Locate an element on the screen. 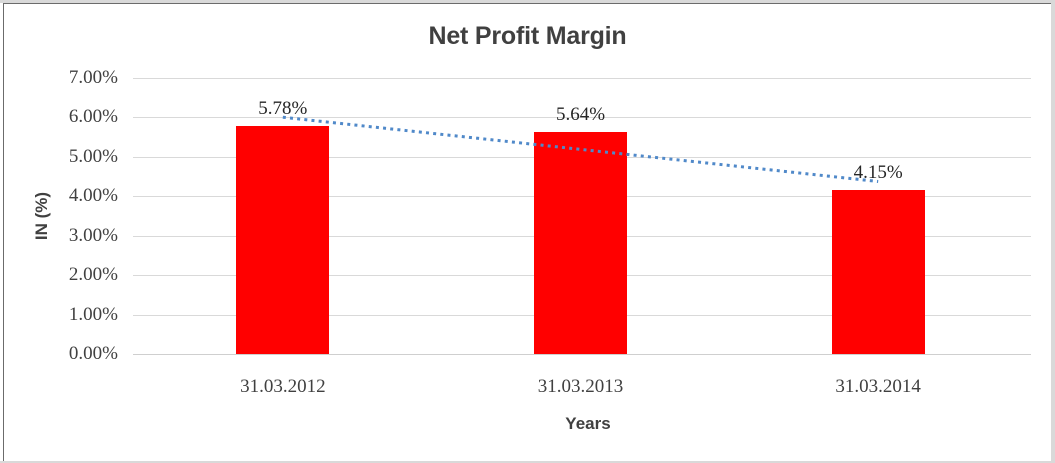 Image resolution: width=1055 pixels, height=463 pixels. frame-edge-bottom is located at coordinates (527, 462).